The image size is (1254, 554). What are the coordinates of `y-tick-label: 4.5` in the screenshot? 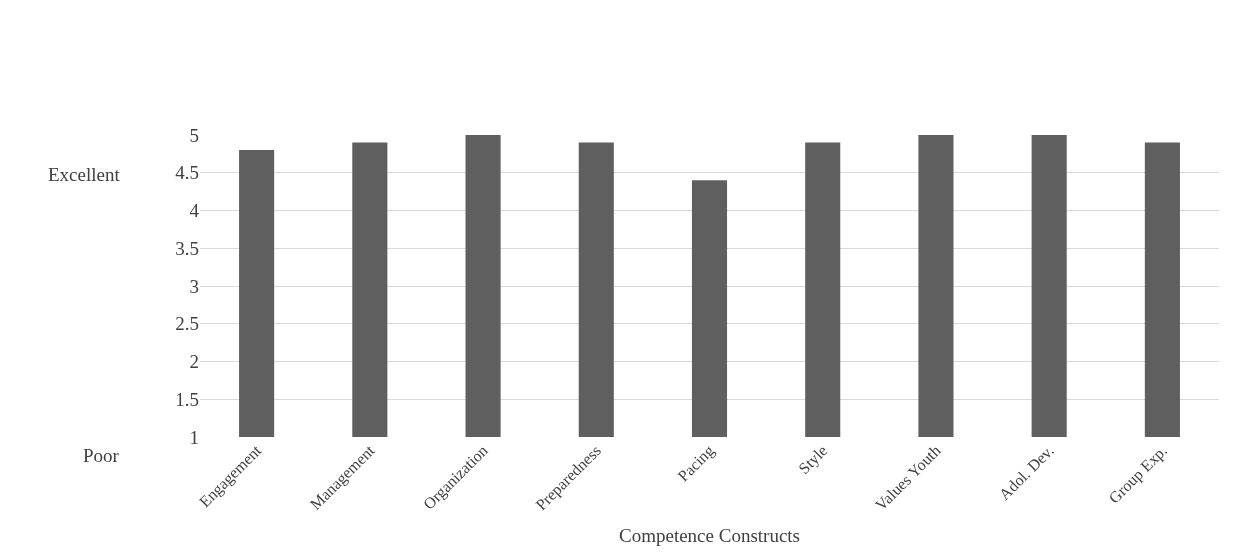 It's located at (187, 173).